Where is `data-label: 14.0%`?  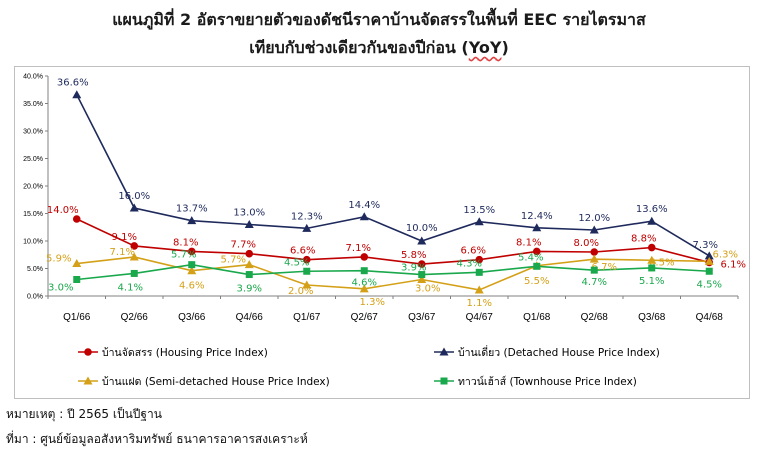 data-label: 14.0% is located at coordinates (63, 210).